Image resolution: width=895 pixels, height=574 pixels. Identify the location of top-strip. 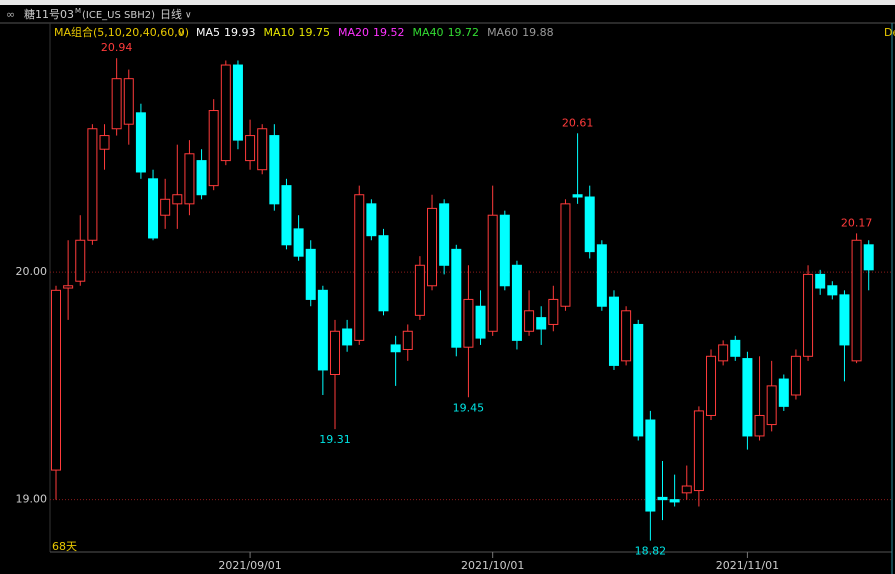
(447, 2).